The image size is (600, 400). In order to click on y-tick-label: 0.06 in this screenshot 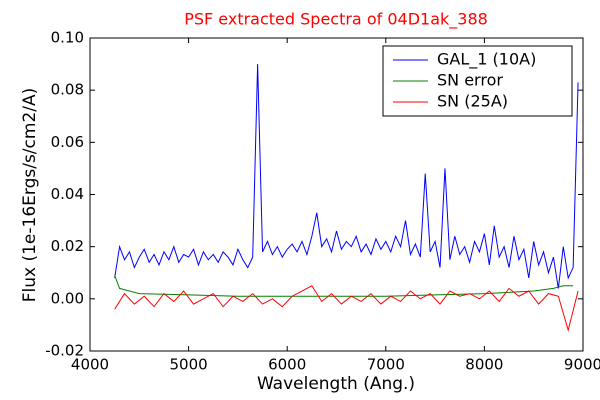, I will do `click(67, 142)`.